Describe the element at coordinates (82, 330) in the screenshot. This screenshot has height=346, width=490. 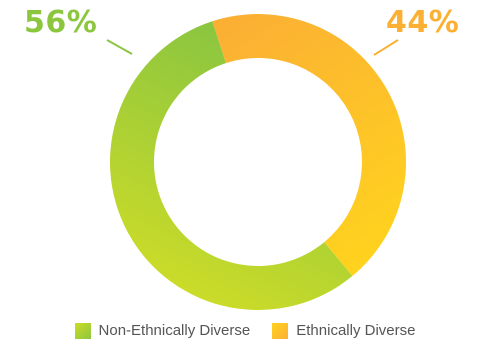
I see `legend-swatch-non-ethnically-diverse` at that location.